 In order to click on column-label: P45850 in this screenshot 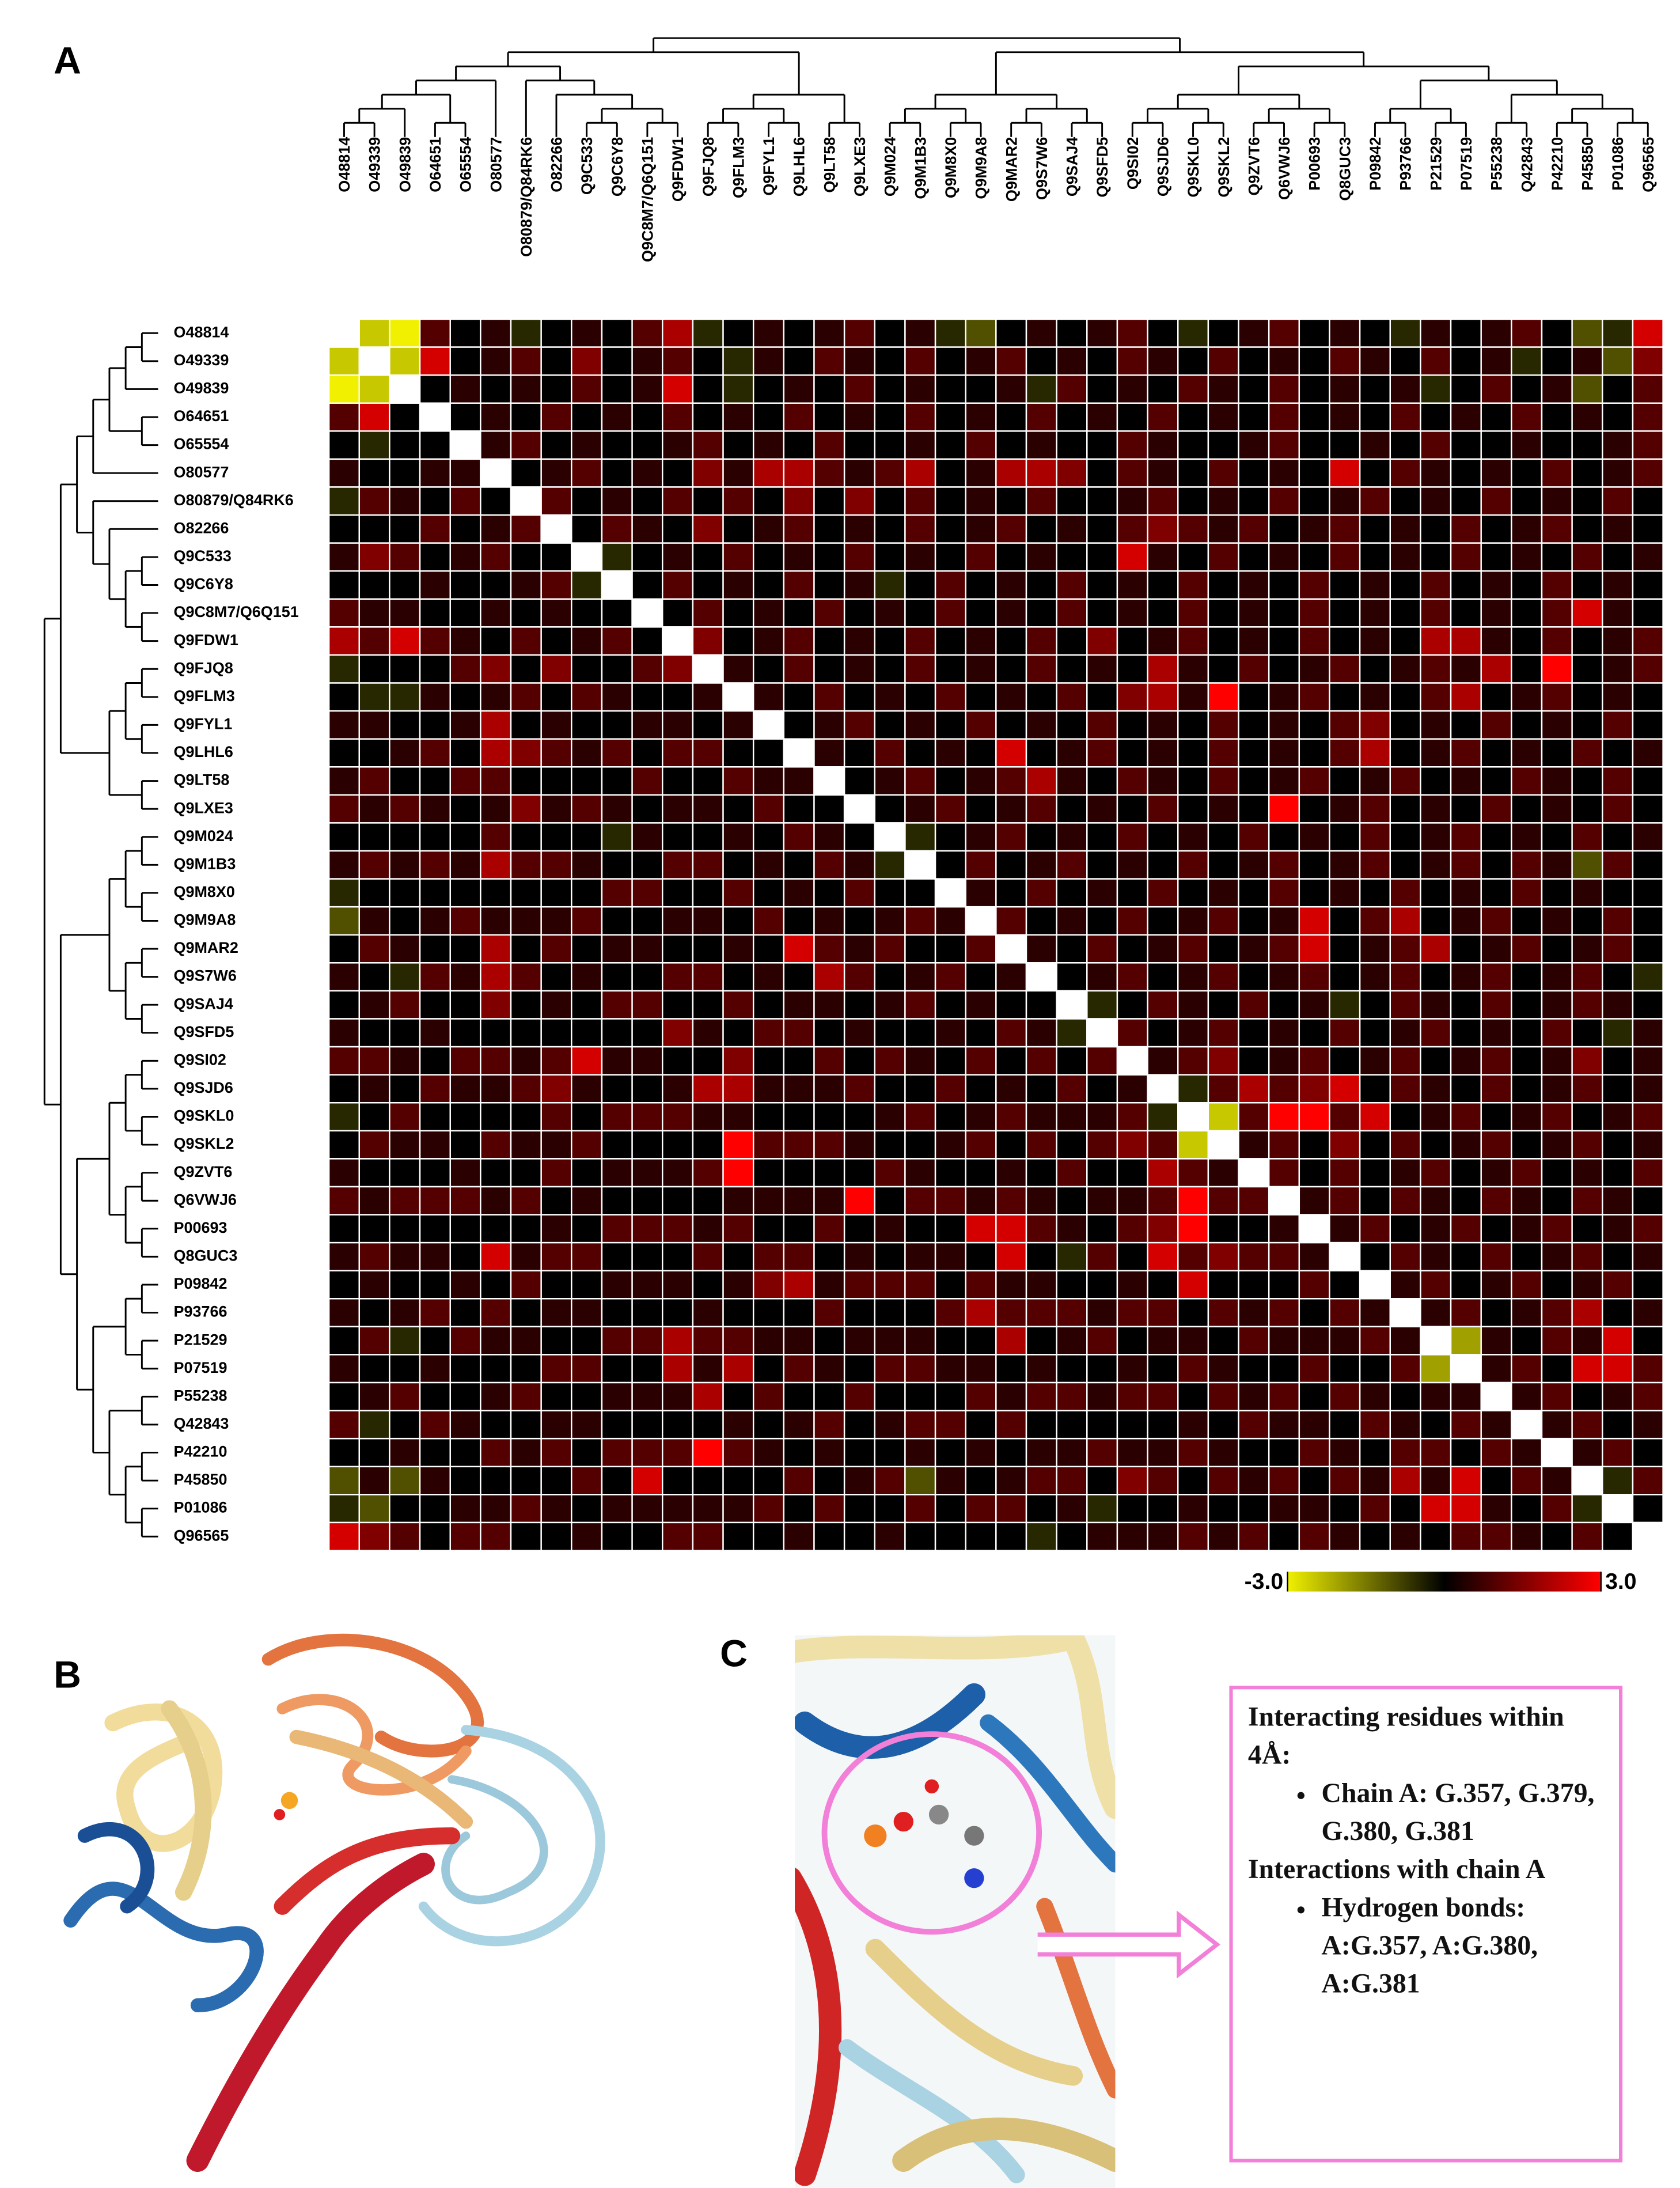, I will do `click(1587, 164)`.